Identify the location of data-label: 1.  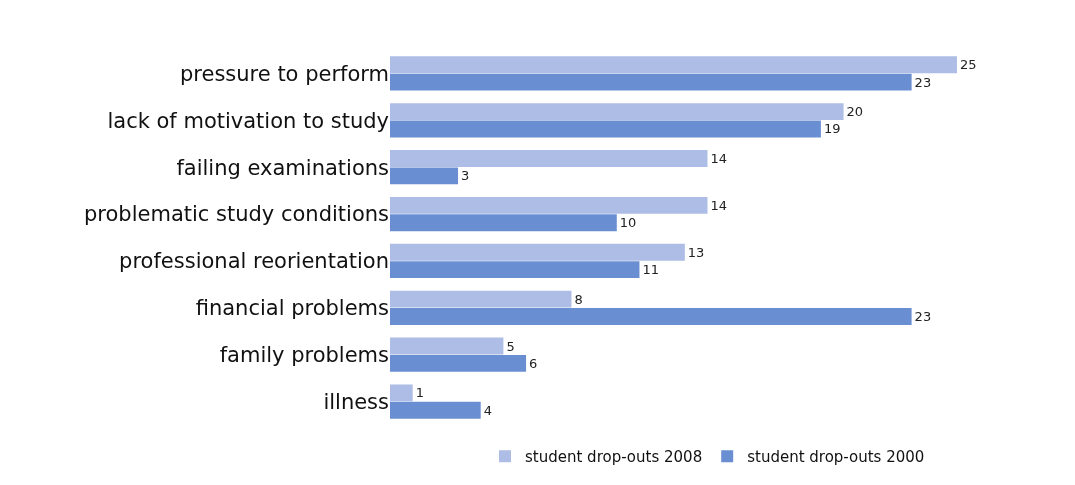
(419, 393).